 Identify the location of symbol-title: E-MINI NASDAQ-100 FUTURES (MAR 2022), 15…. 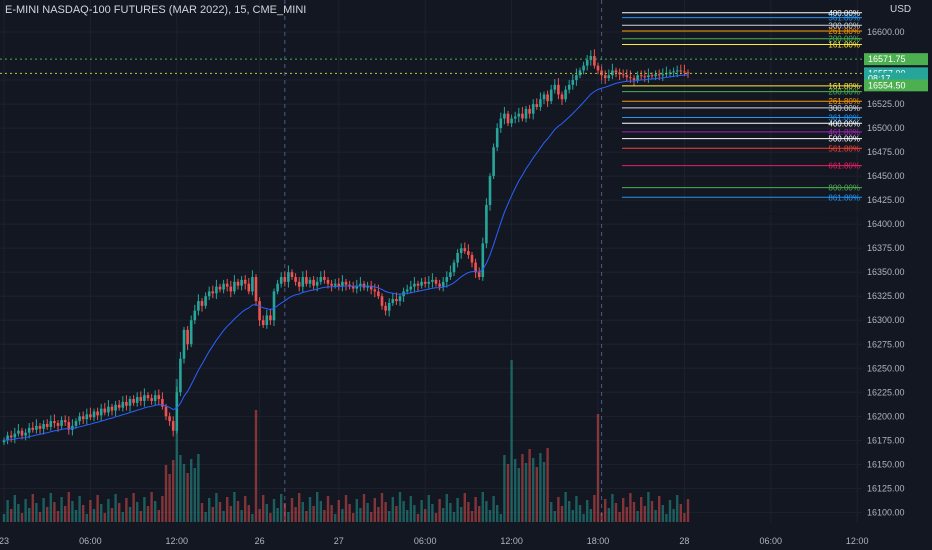
(156, 10).